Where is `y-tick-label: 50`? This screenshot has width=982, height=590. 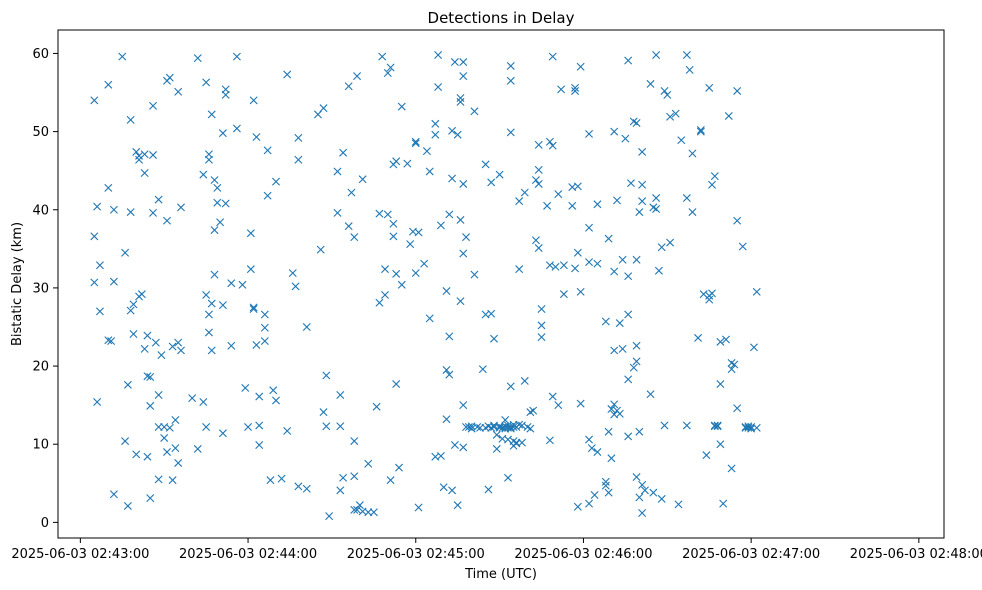
y-tick-label: 50 is located at coordinates (40, 132).